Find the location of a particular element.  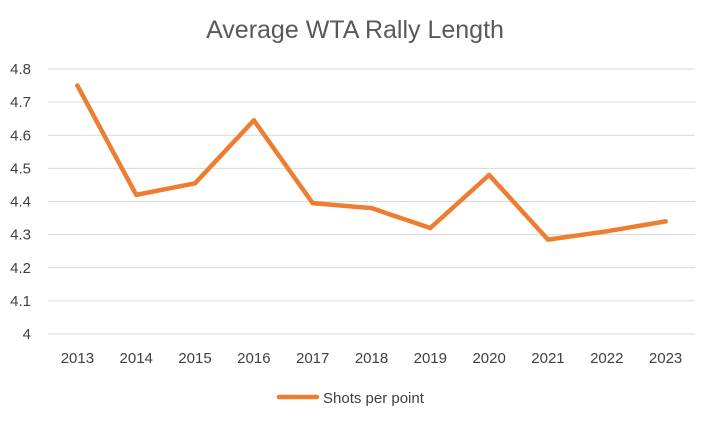

x-tick-label: 2016 is located at coordinates (253, 358).